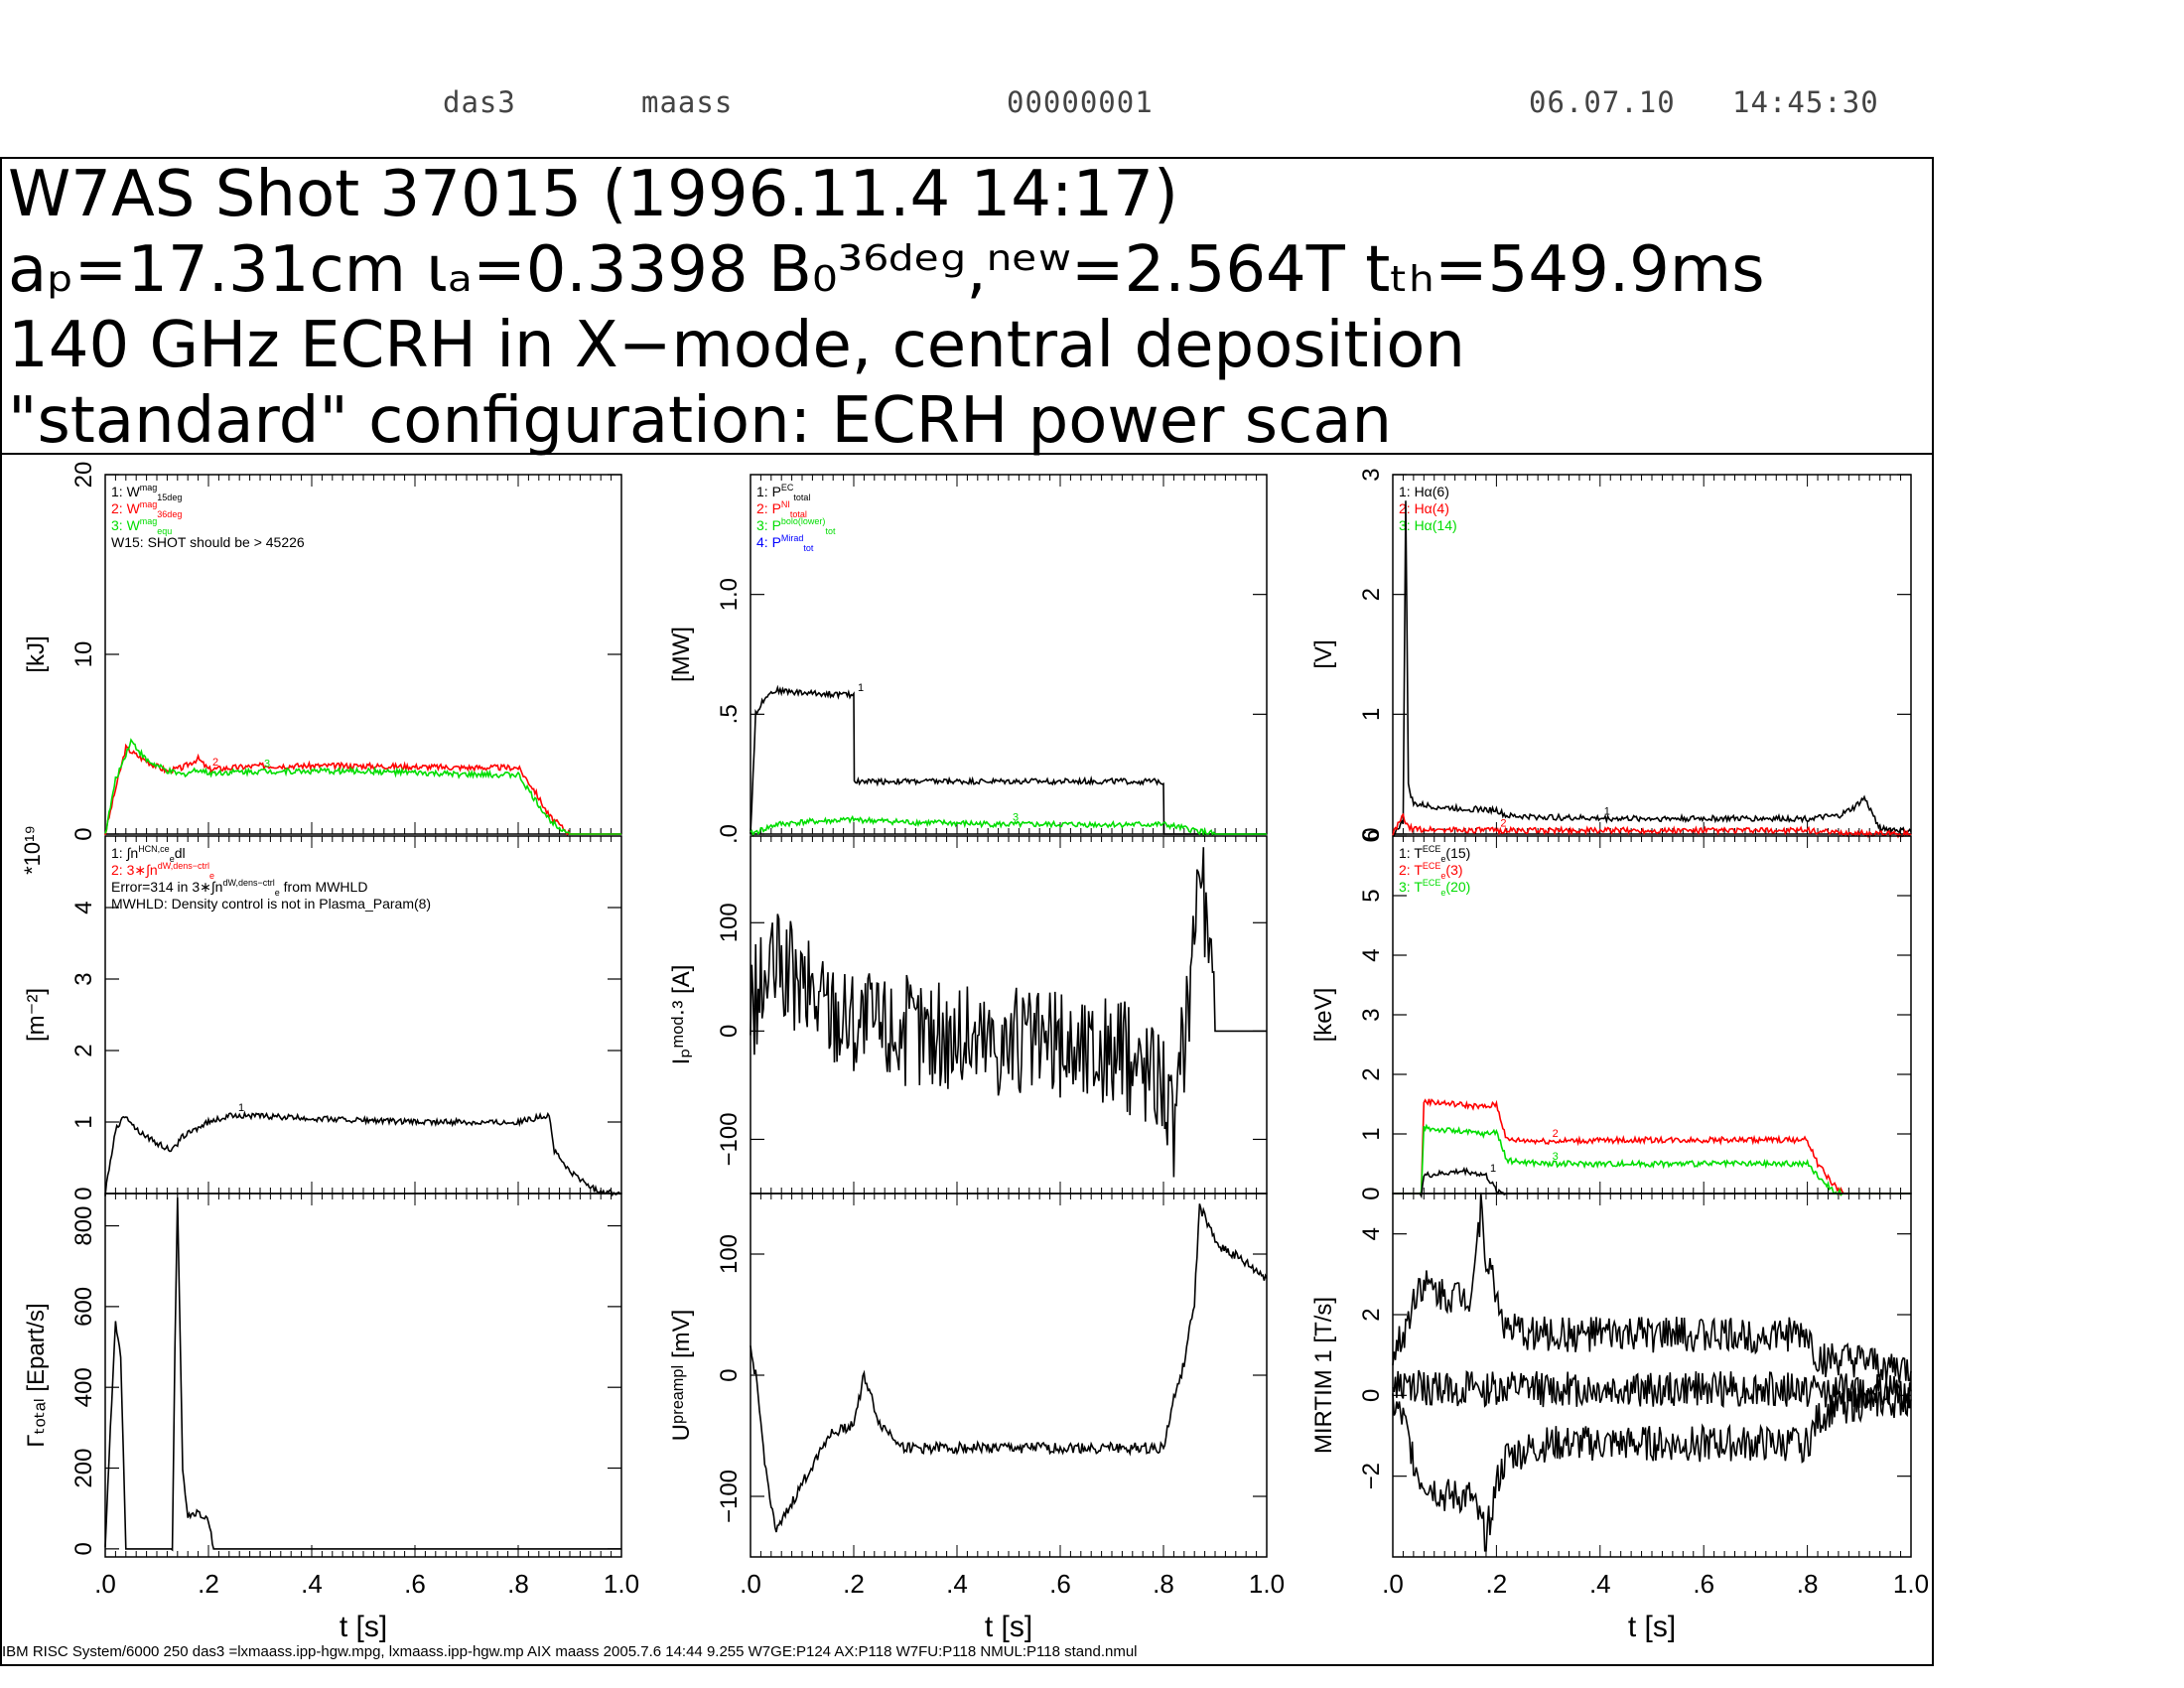 The width and height of the screenshot is (2184, 1688). Describe the element at coordinates (783, 492) in the screenshot. I see `legend-entry: 1: PECtotal` at that location.